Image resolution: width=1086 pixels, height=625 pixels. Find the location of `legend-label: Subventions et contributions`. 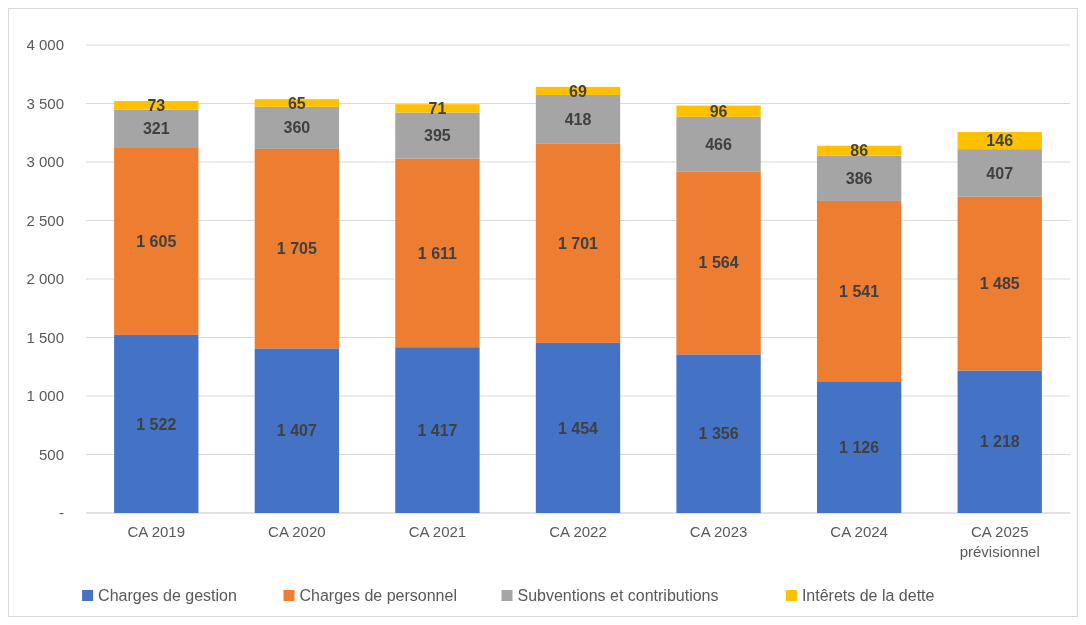

legend-label: Subventions et contributions is located at coordinates (618, 595).